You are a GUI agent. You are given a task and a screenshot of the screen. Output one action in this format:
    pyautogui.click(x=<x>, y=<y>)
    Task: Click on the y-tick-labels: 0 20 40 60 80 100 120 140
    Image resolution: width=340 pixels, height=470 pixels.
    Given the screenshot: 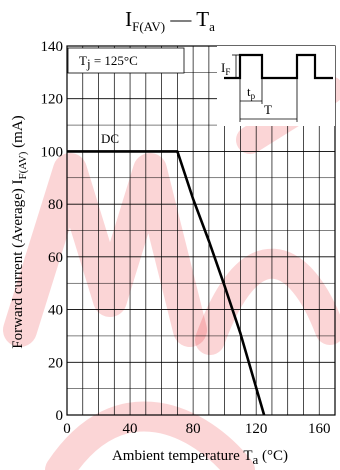 What is the action you would take?
    pyautogui.click(x=52, y=231)
    